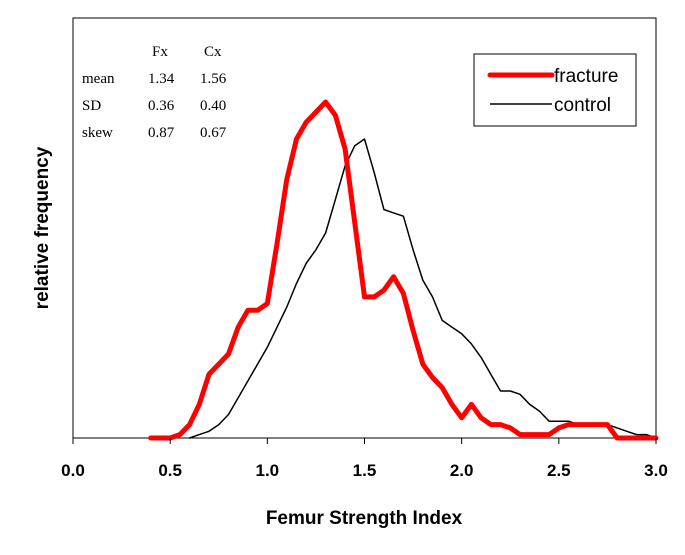 The width and height of the screenshot is (685, 555). I want to click on stats-row-mean-label: mean, so click(98, 79).